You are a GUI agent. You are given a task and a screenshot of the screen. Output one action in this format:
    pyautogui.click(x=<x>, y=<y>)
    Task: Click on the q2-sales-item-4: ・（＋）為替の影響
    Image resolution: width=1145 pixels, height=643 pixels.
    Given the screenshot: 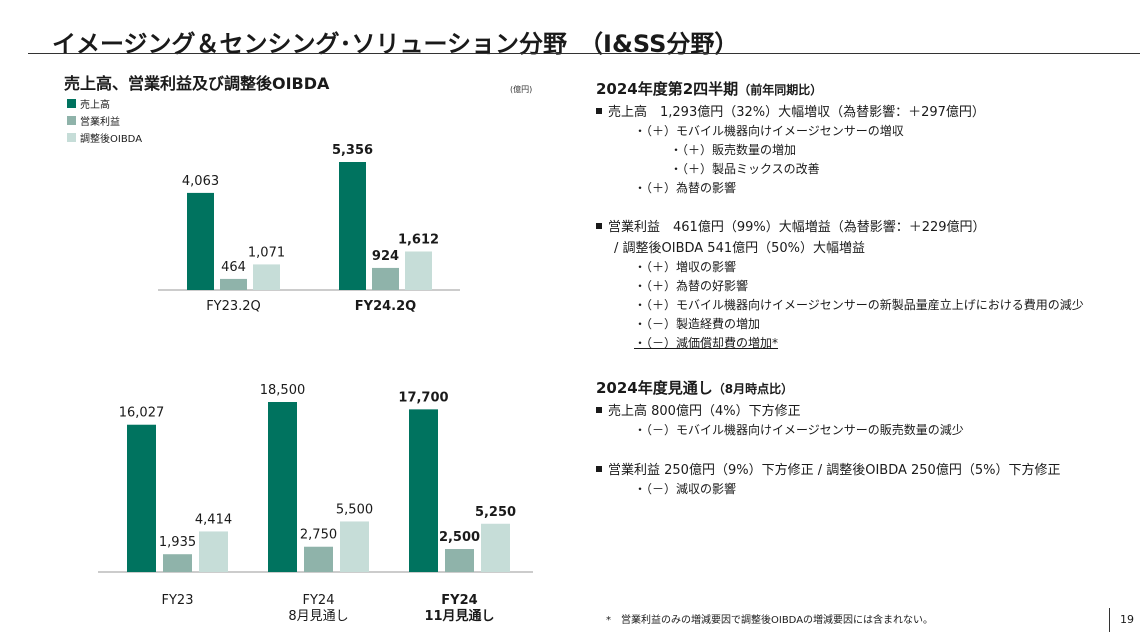 What is the action you would take?
    pyautogui.click(x=685, y=188)
    